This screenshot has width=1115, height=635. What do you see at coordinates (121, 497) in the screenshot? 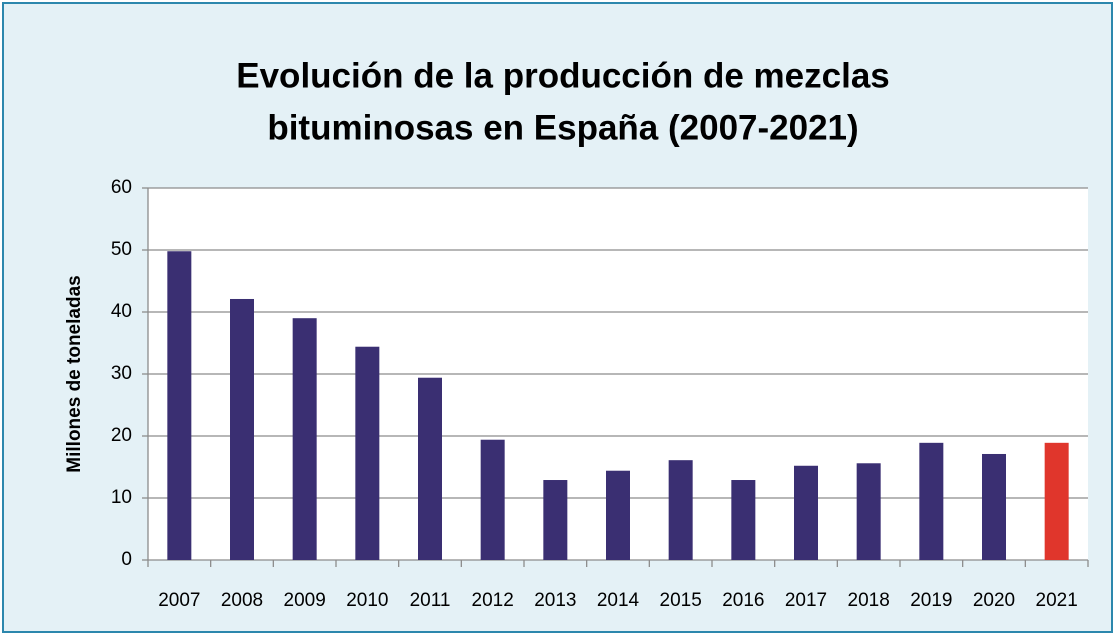
I see `y-tick-label: 10` at bounding box center [121, 497].